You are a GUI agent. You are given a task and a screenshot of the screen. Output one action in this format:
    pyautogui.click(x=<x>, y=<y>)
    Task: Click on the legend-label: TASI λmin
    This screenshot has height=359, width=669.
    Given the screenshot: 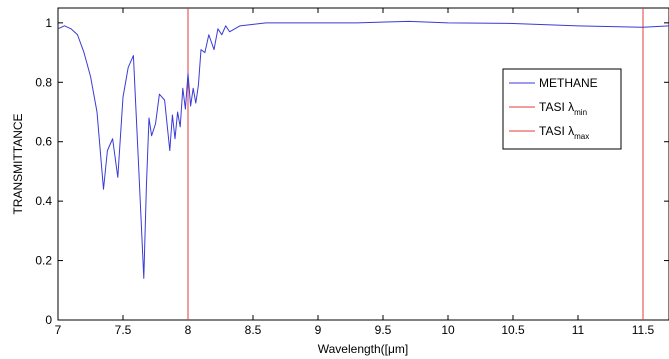 What is the action you would take?
    pyautogui.click(x=563, y=108)
    